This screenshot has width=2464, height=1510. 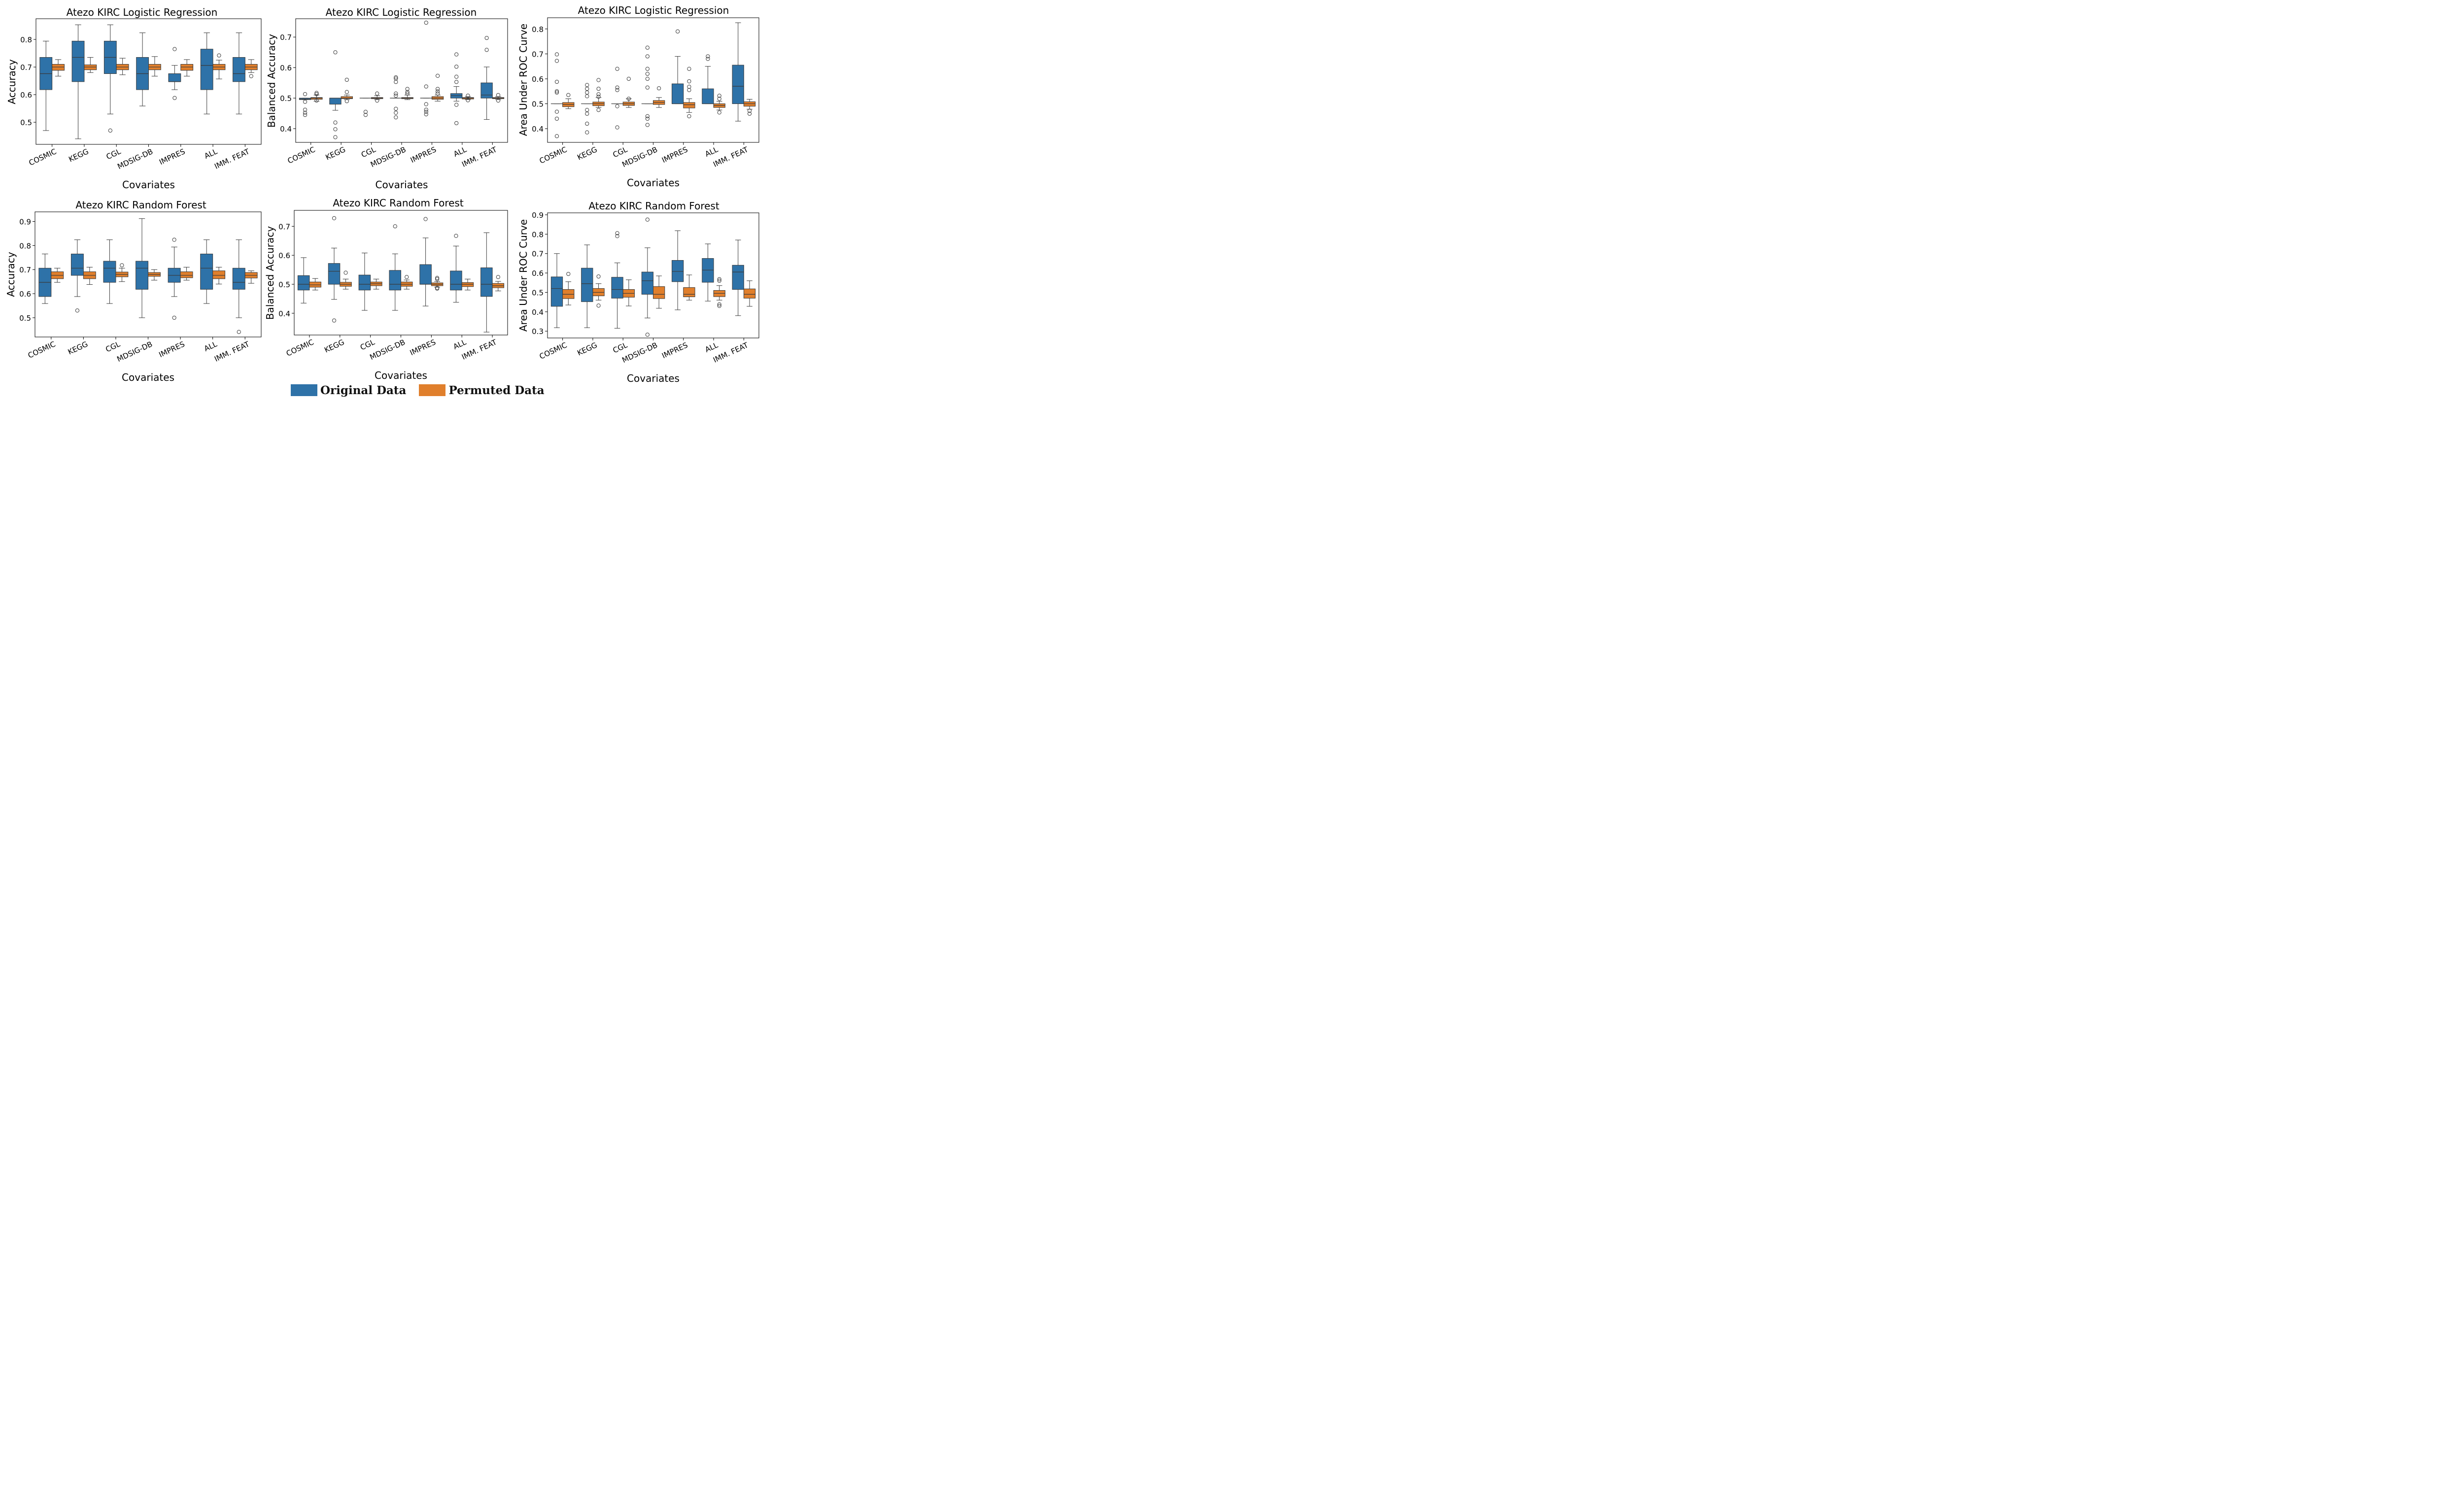 I want to click on chart-2-y-axis-label: Balanced Accuracy, so click(x=271, y=81).